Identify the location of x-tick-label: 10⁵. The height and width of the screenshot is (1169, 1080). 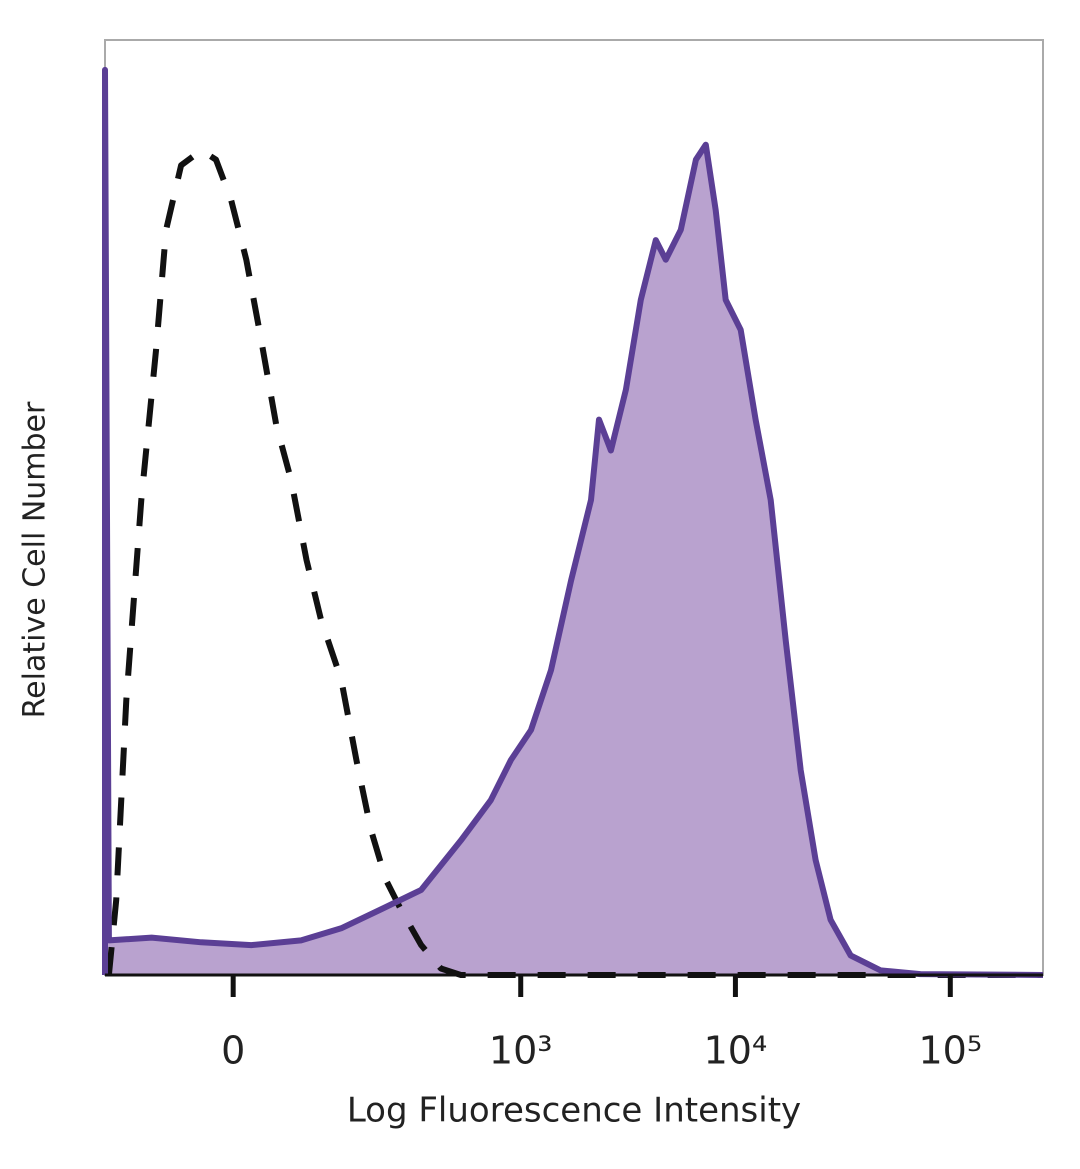
(951, 1051).